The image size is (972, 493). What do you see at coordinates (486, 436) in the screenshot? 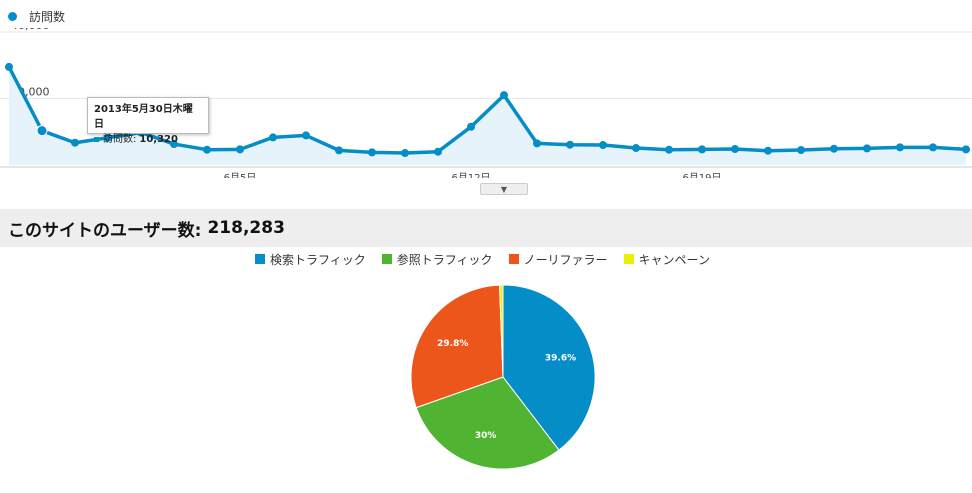
I see `pie-slice-label: 30%` at bounding box center [486, 436].